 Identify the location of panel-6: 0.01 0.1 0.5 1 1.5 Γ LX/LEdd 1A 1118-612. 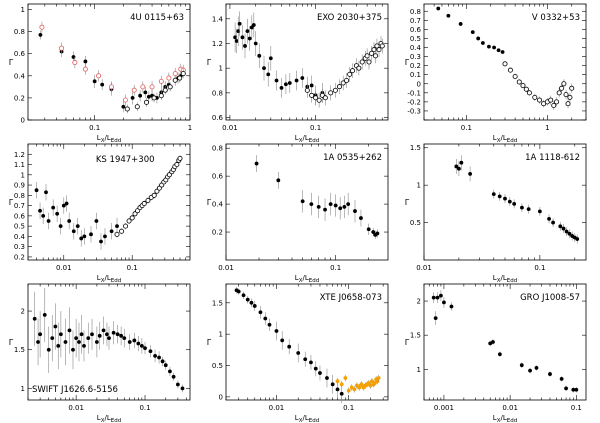
(496, 213).